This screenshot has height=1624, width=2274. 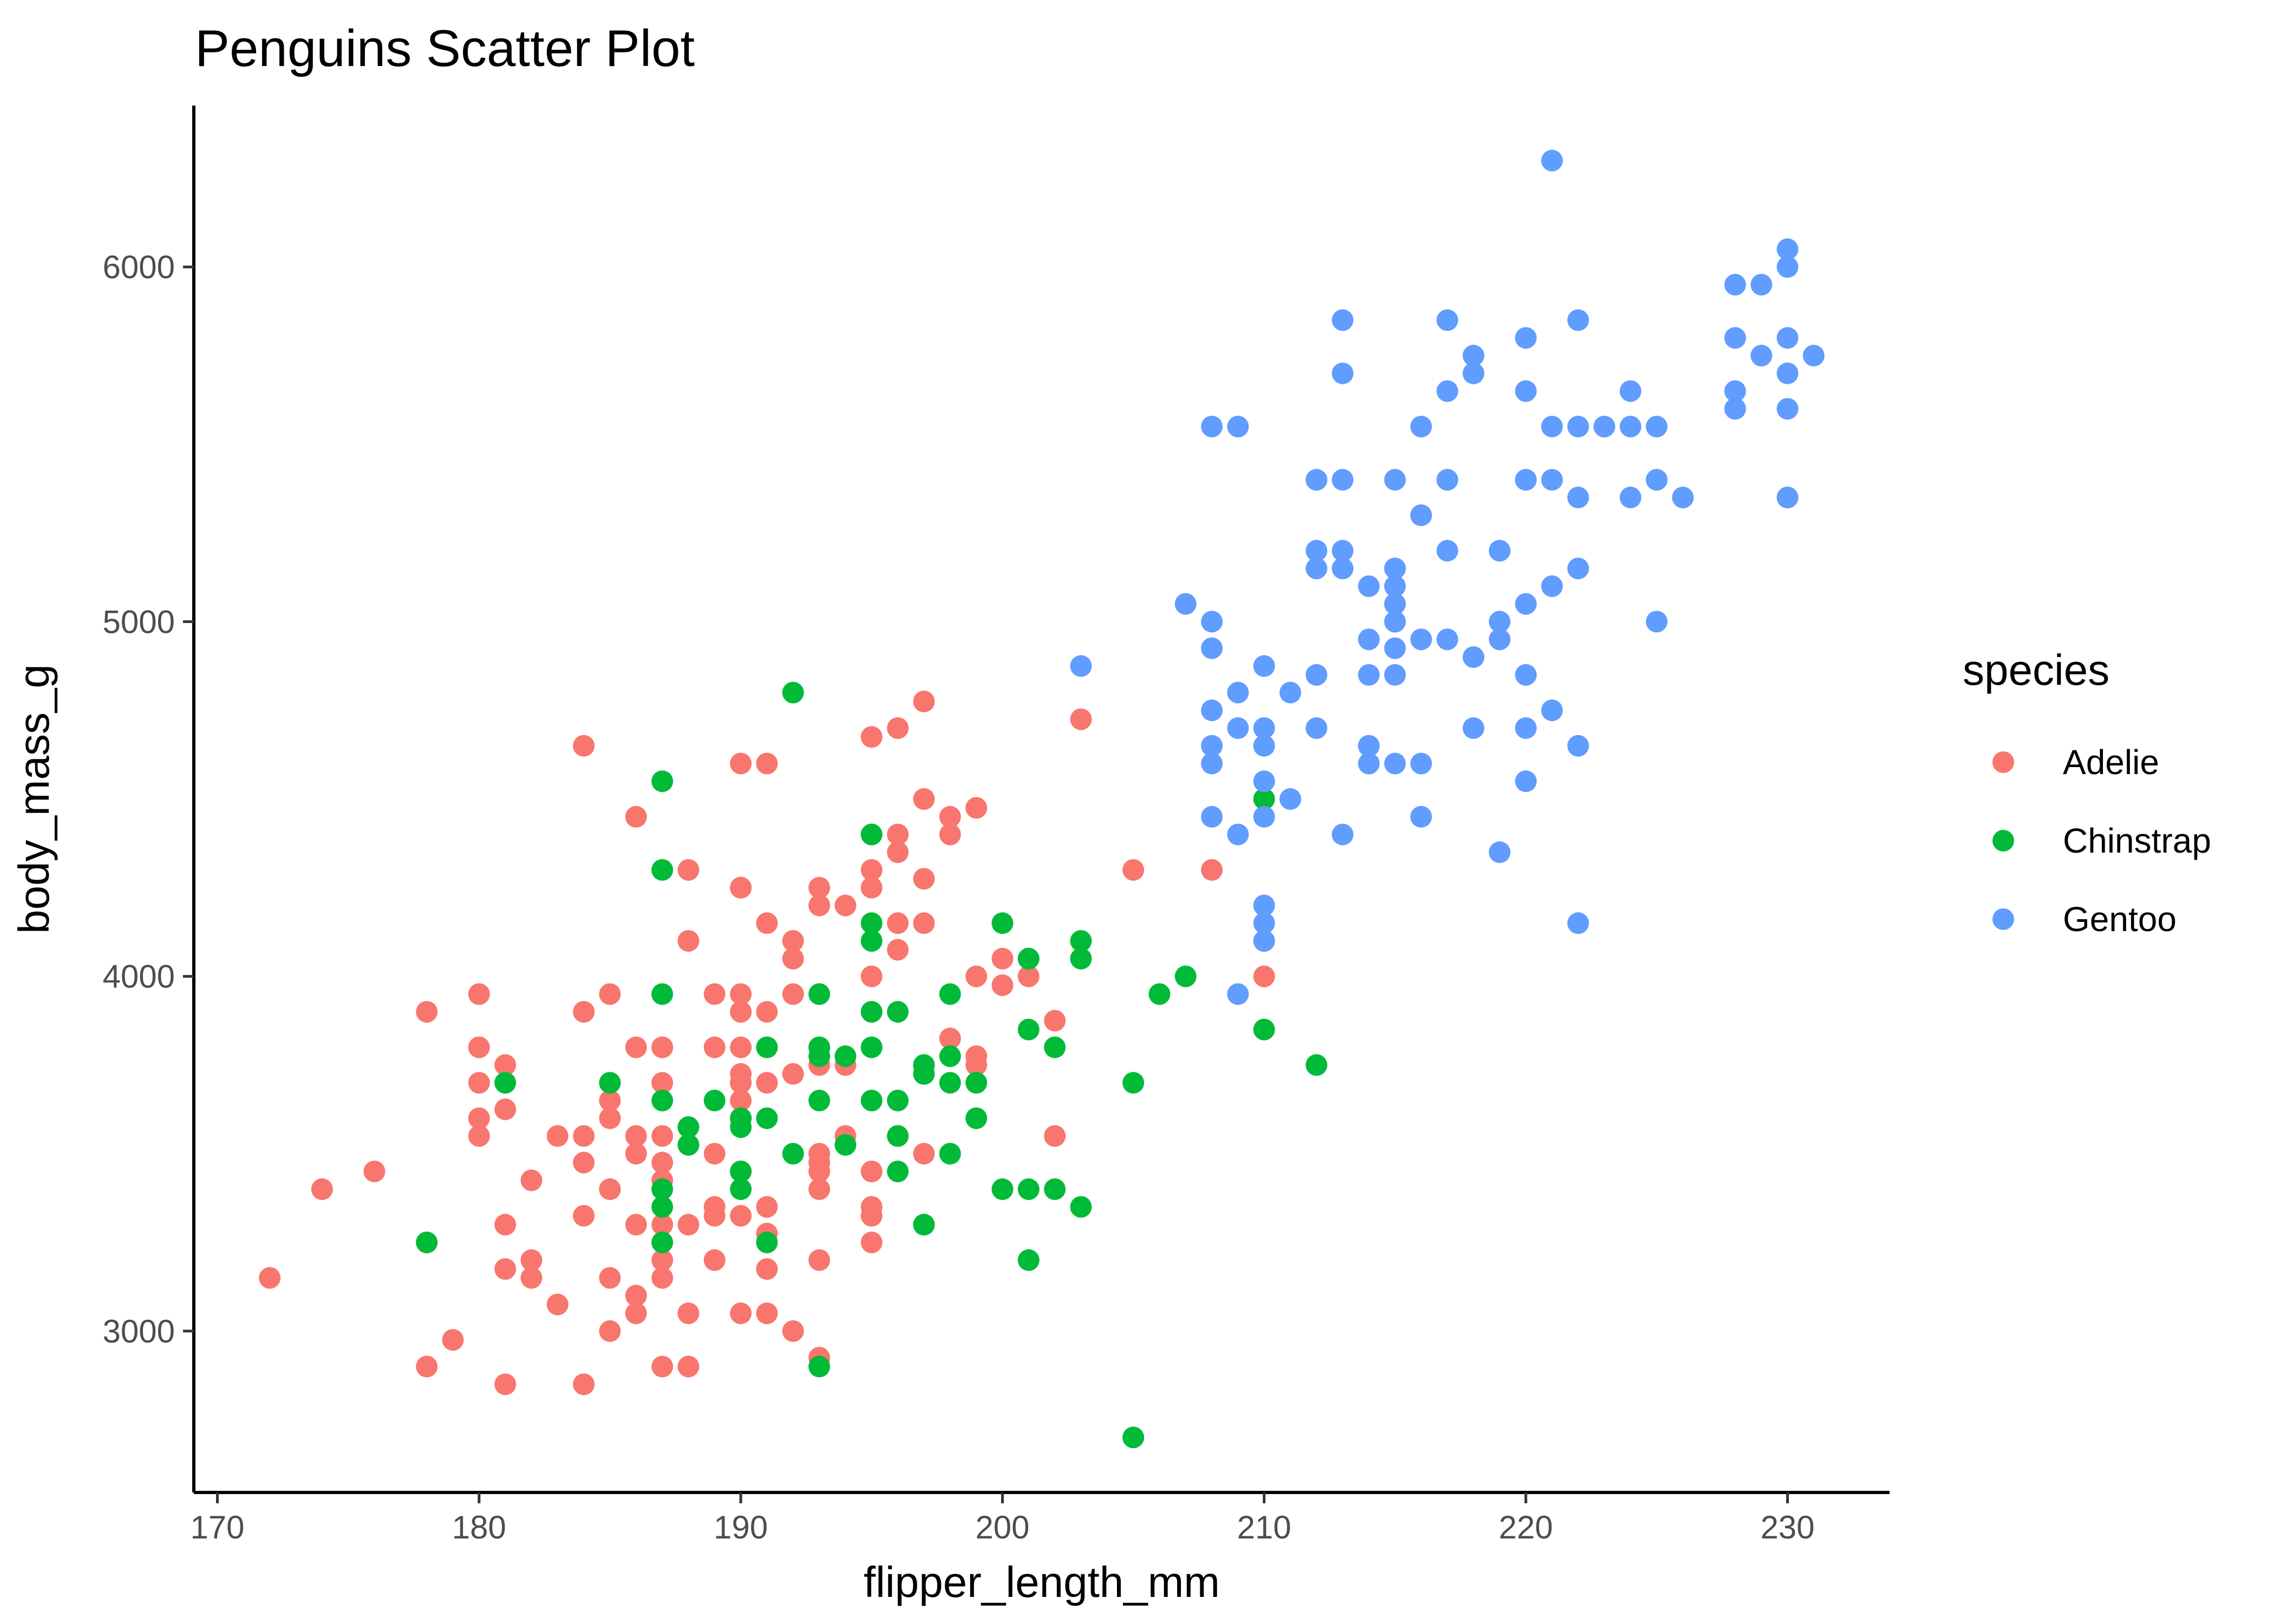 I want to click on y-tick-label-3000: 3000, so click(x=139, y=1331).